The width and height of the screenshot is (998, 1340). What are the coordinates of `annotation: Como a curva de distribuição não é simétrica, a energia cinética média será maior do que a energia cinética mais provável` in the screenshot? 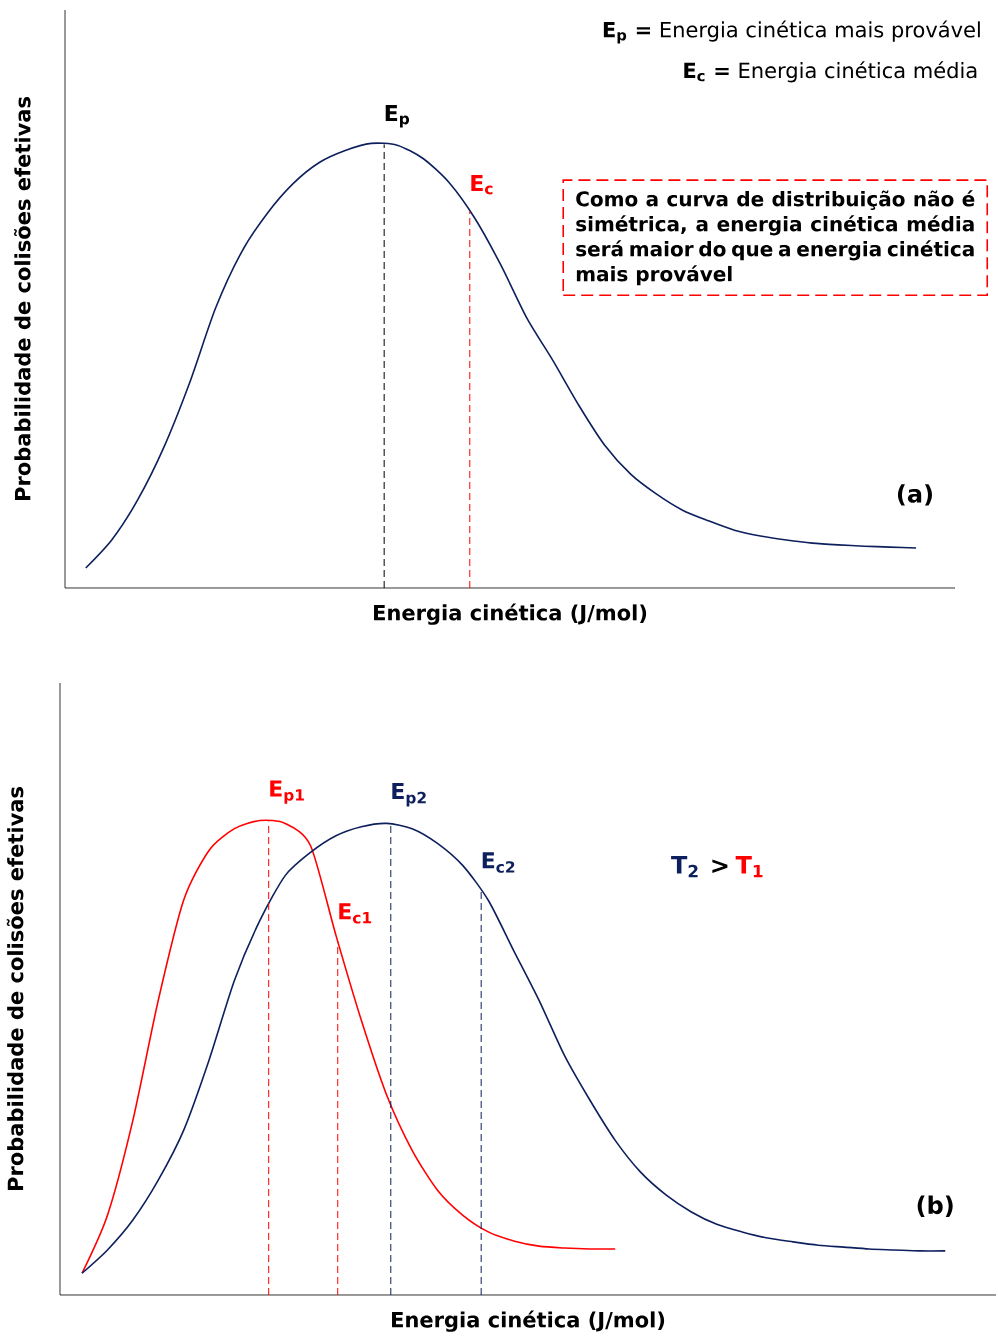 It's located at (775, 238).